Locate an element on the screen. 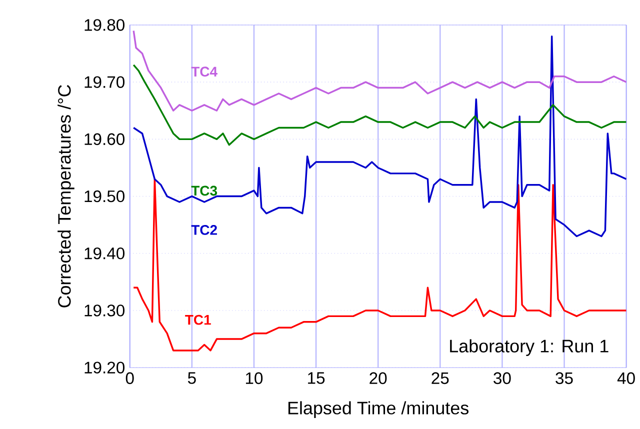  y-tick-label: 19.30 is located at coordinates (104, 310).